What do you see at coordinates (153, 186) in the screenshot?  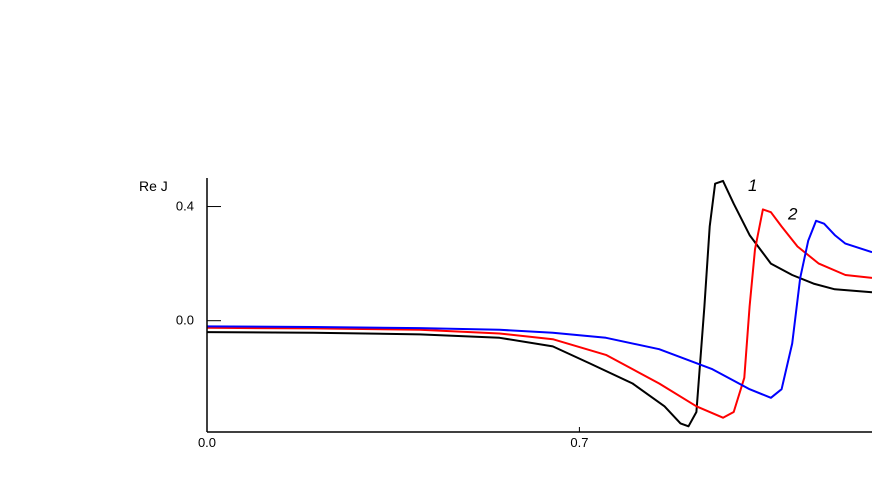 I see `y-axis-label: Re J` at bounding box center [153, 186].